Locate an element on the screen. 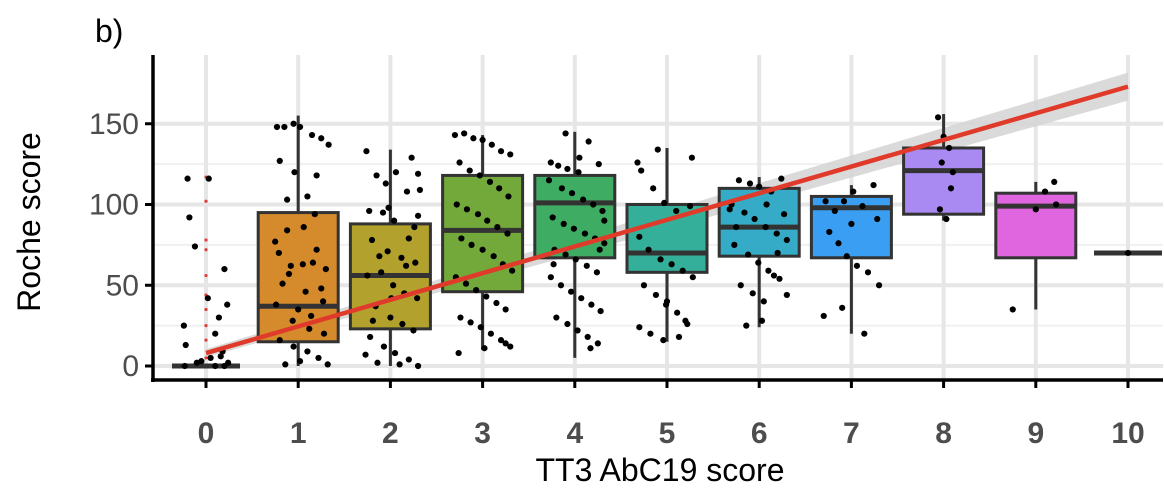  y-tick-label-100: 100 is located at coordinates (114, 205).